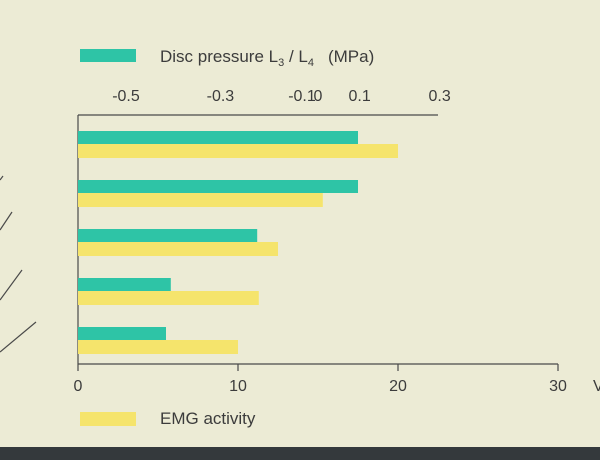 The height and width of the screenshot is (460, 600). Describe the element at coordinates (596, 386) in the screenshot. I see `bottom-axis-unit: V` at that location.